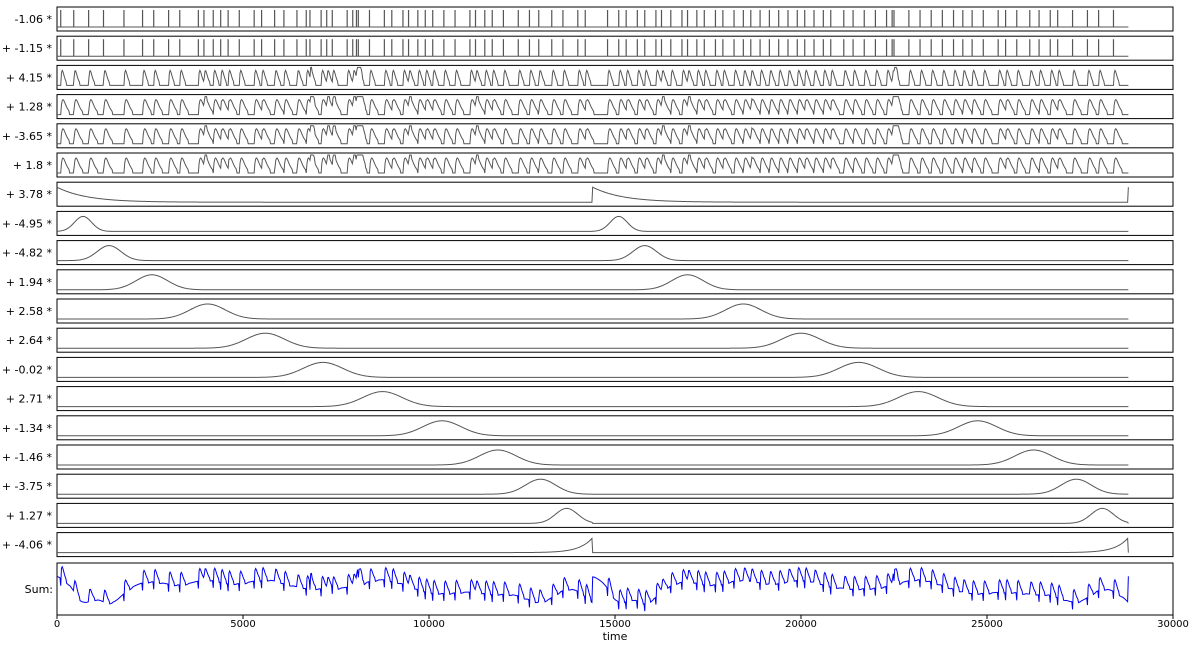 Image resolution: width=1195 pixels, height=647 pixels. Describe the element at coordinates (39, 589) in the screenshot. I see `sum-label: Sum:` at that location.